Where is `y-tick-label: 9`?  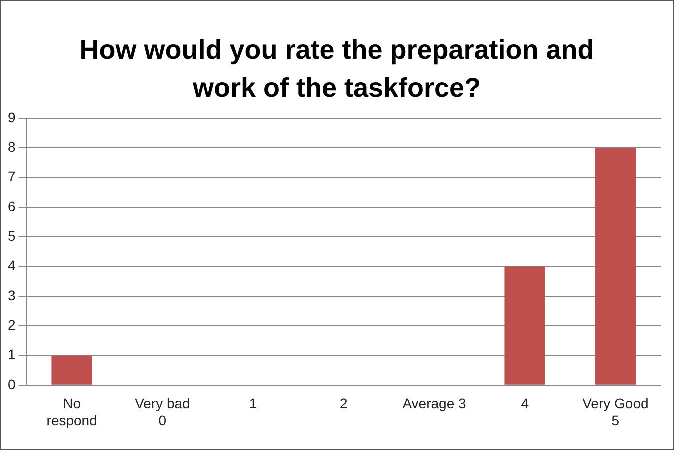
y-tick-label: 9 is located at coordinates (12, 117).